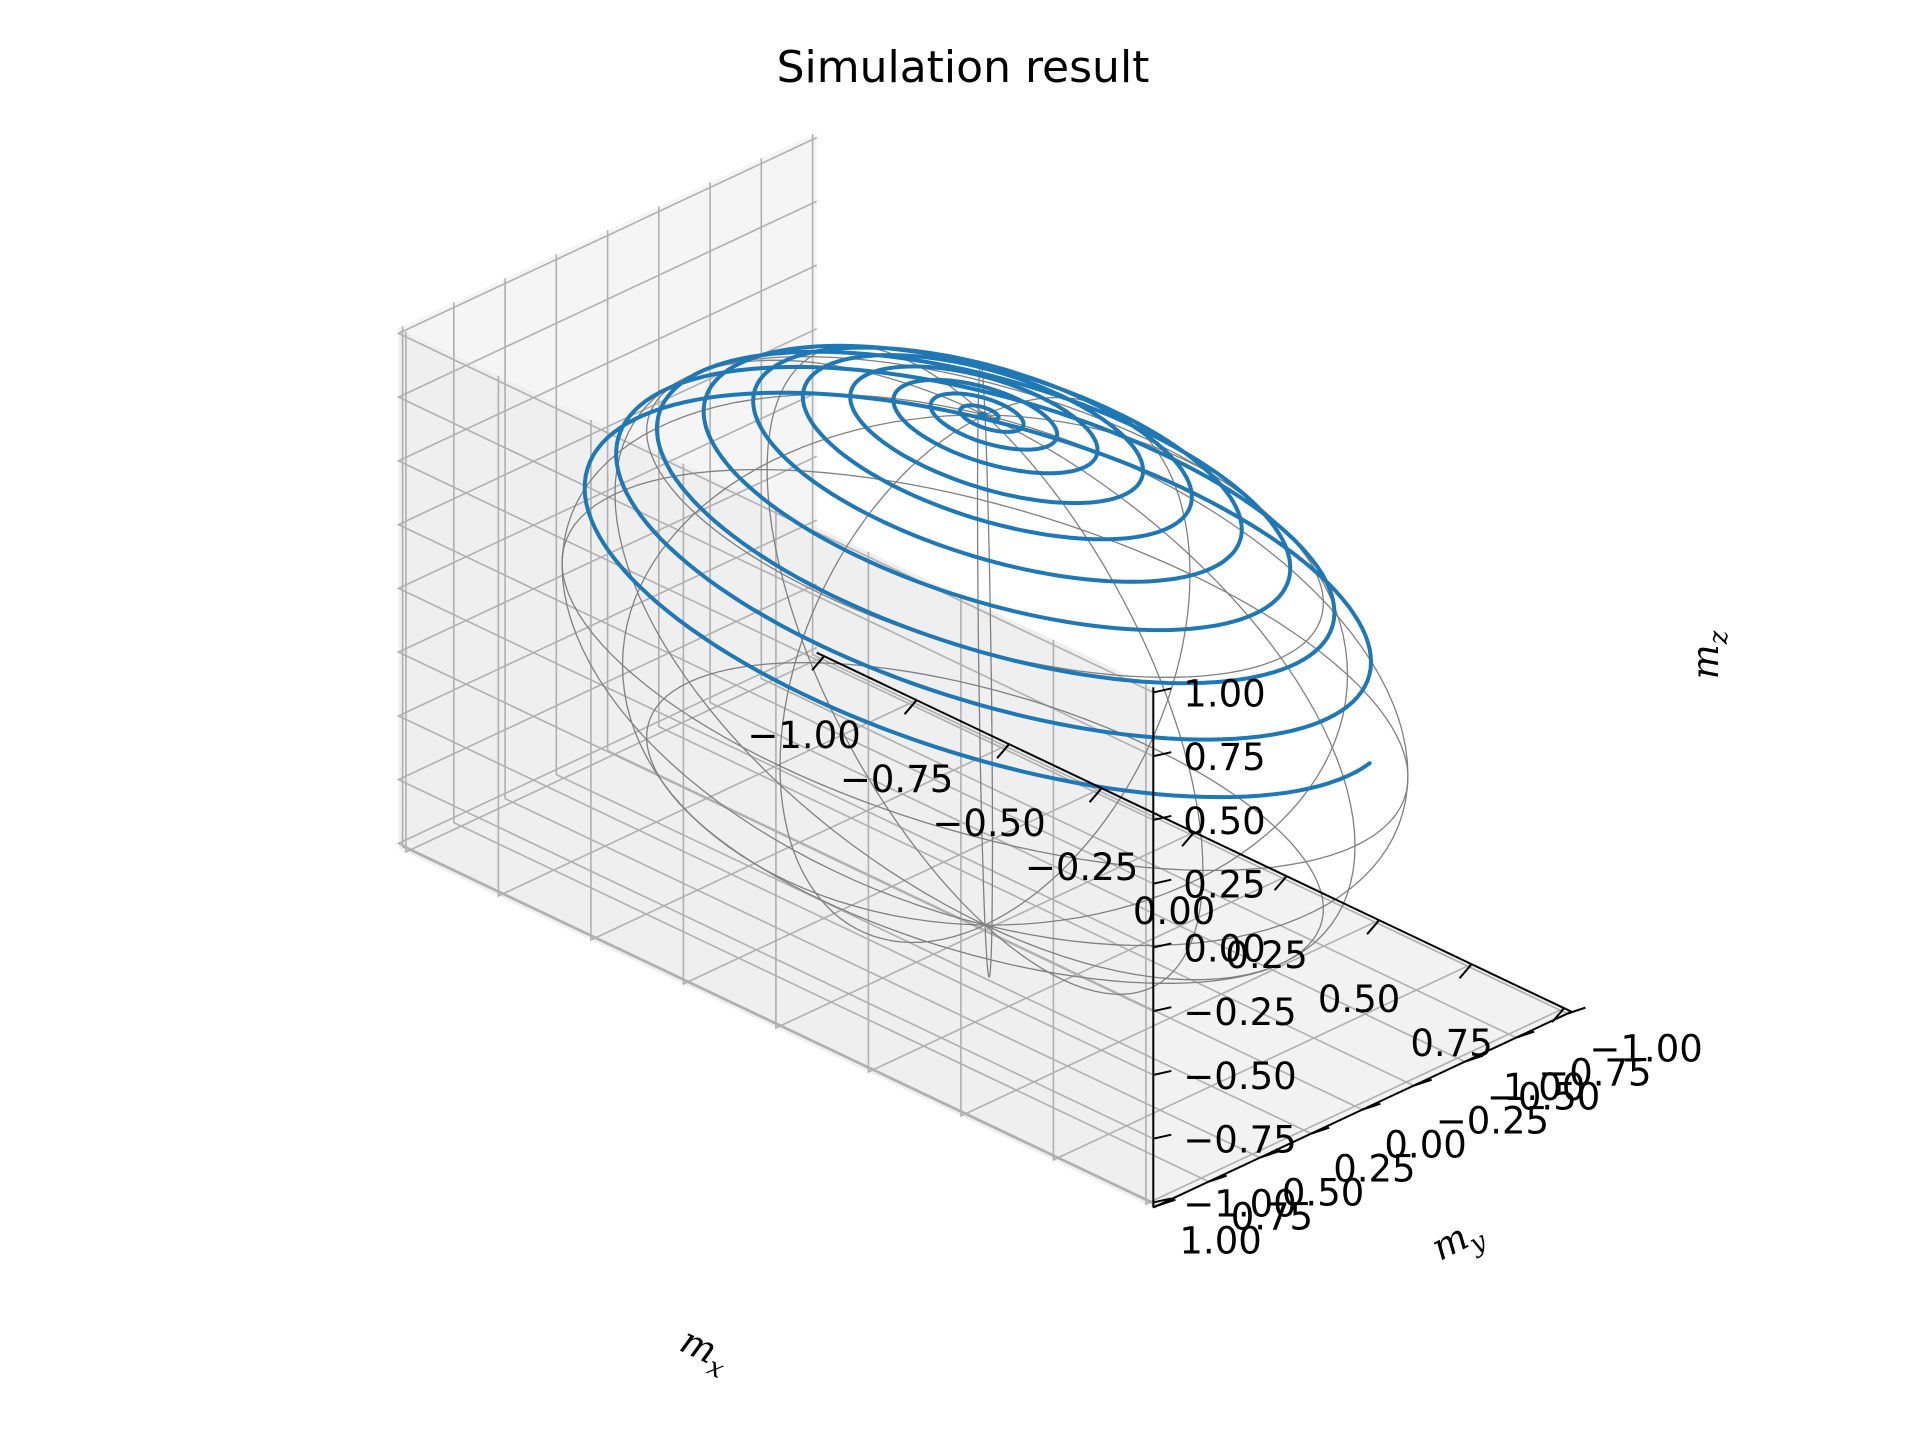 The width and height of the screenshot is (1920, 1440). I want to click on x-tick-label-3: −0.25, so click(1081, 867).